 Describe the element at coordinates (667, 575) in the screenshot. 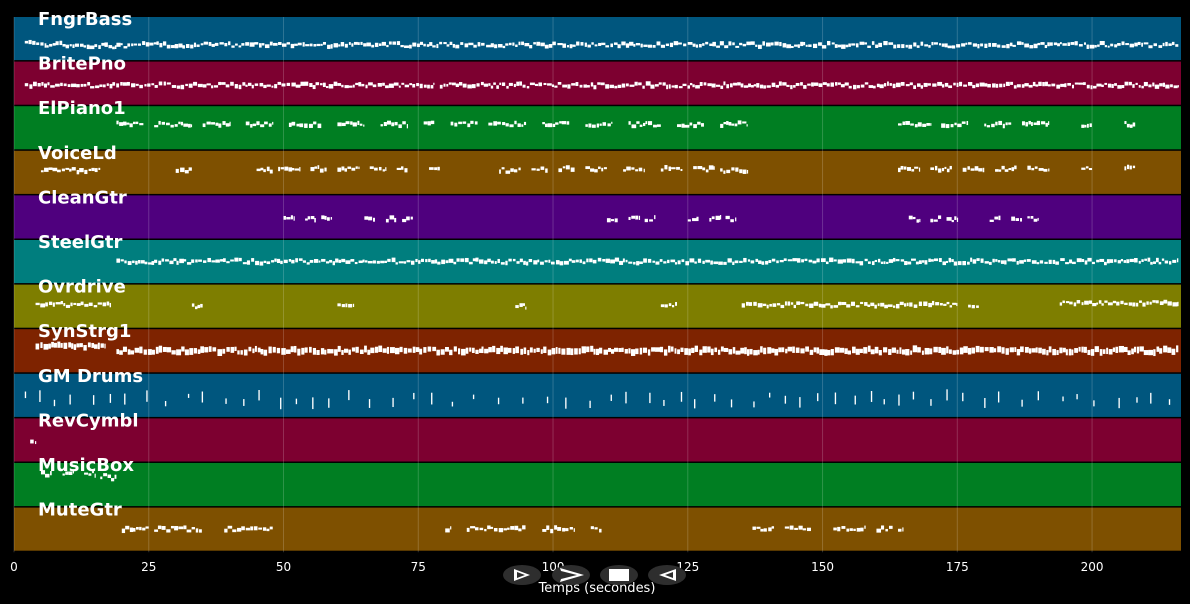

I see `rewind-button` at that location.